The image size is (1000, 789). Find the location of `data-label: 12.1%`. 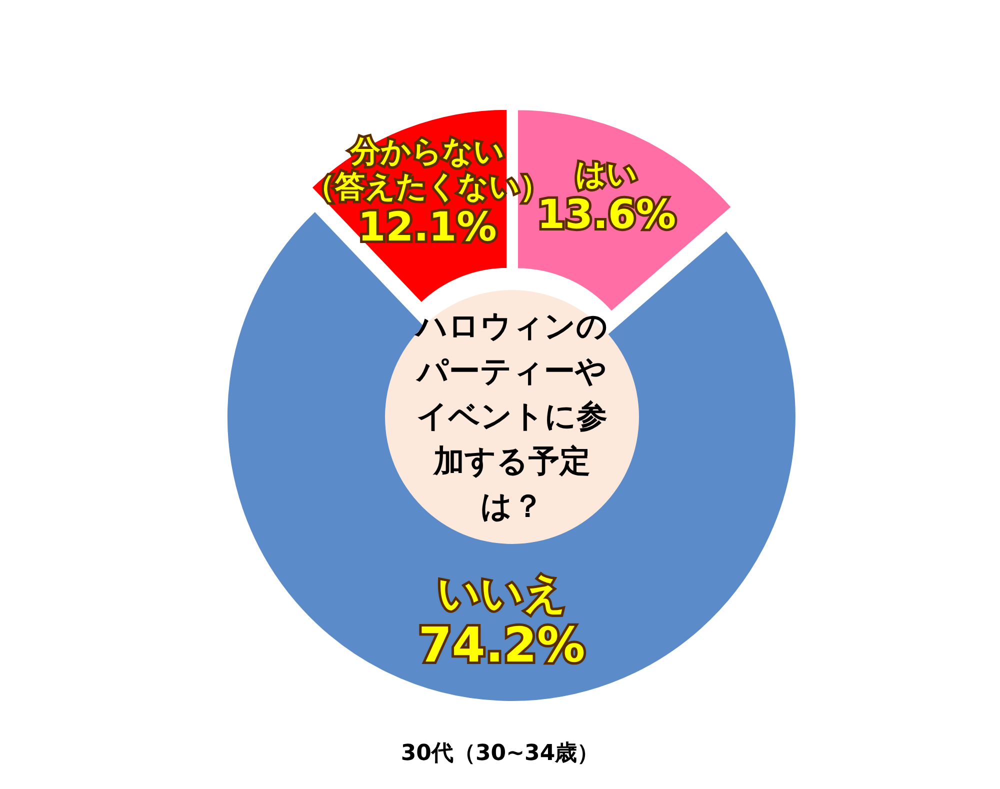

data-label: 12.1% is located at coordinates (427, 227).